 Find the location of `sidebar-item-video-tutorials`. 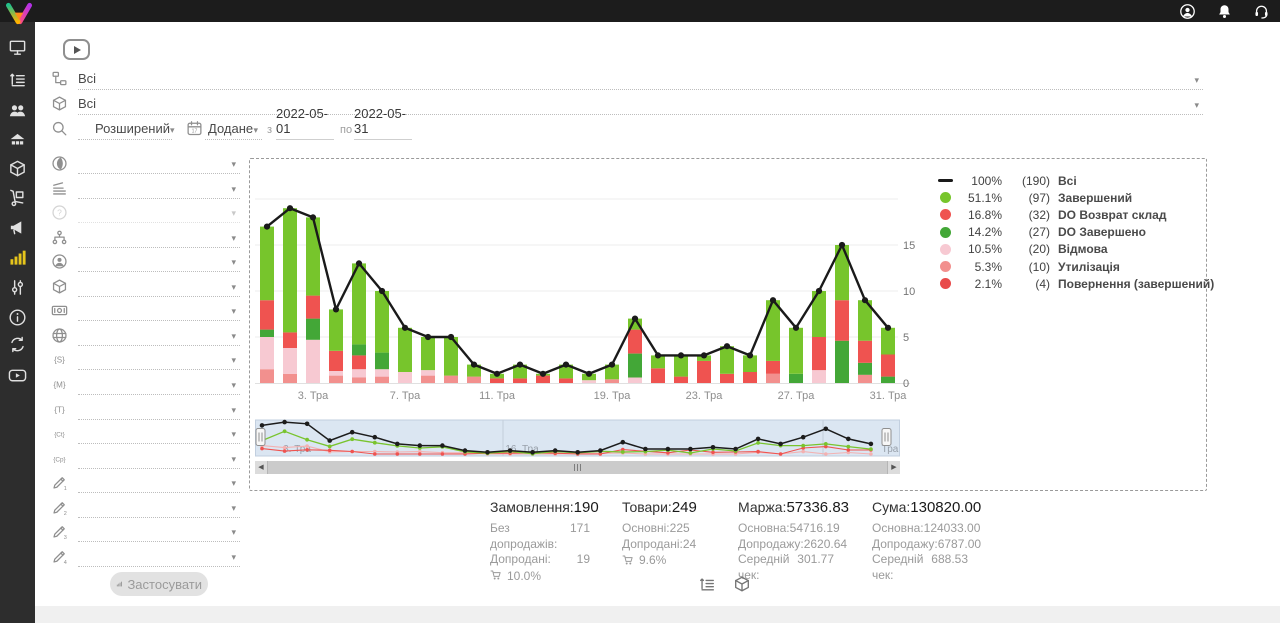

sidebar-item-video-tutorials is located at coordinates (17, 375).